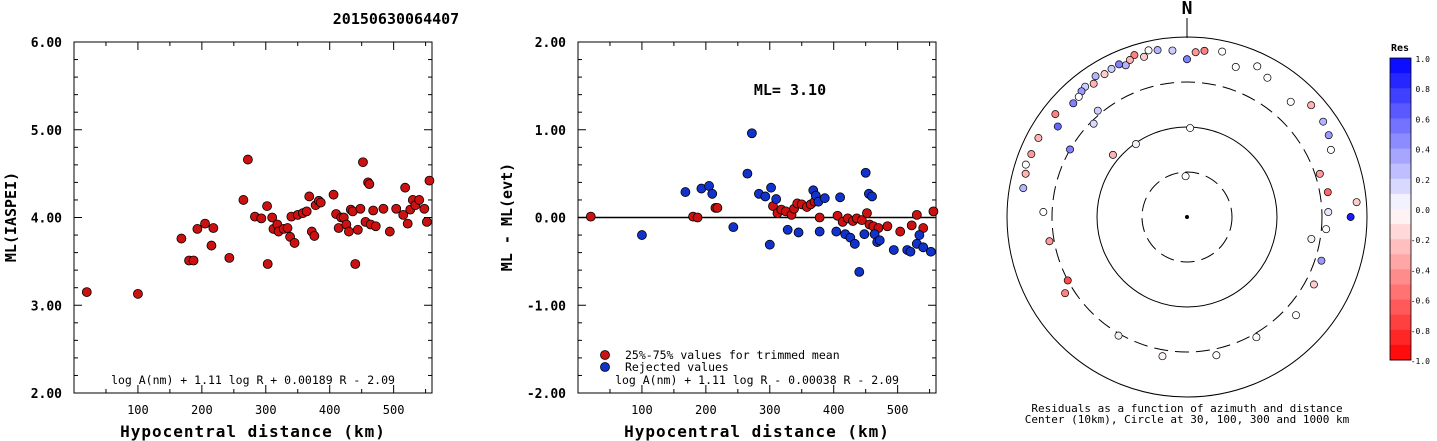 The height and width of the screenshot is (441, 1437). What do you see at coordinates (1423, 59) in the screenshot?
I see `colorbar-tick-label: 1.0` at bounding box center [1423, 59].